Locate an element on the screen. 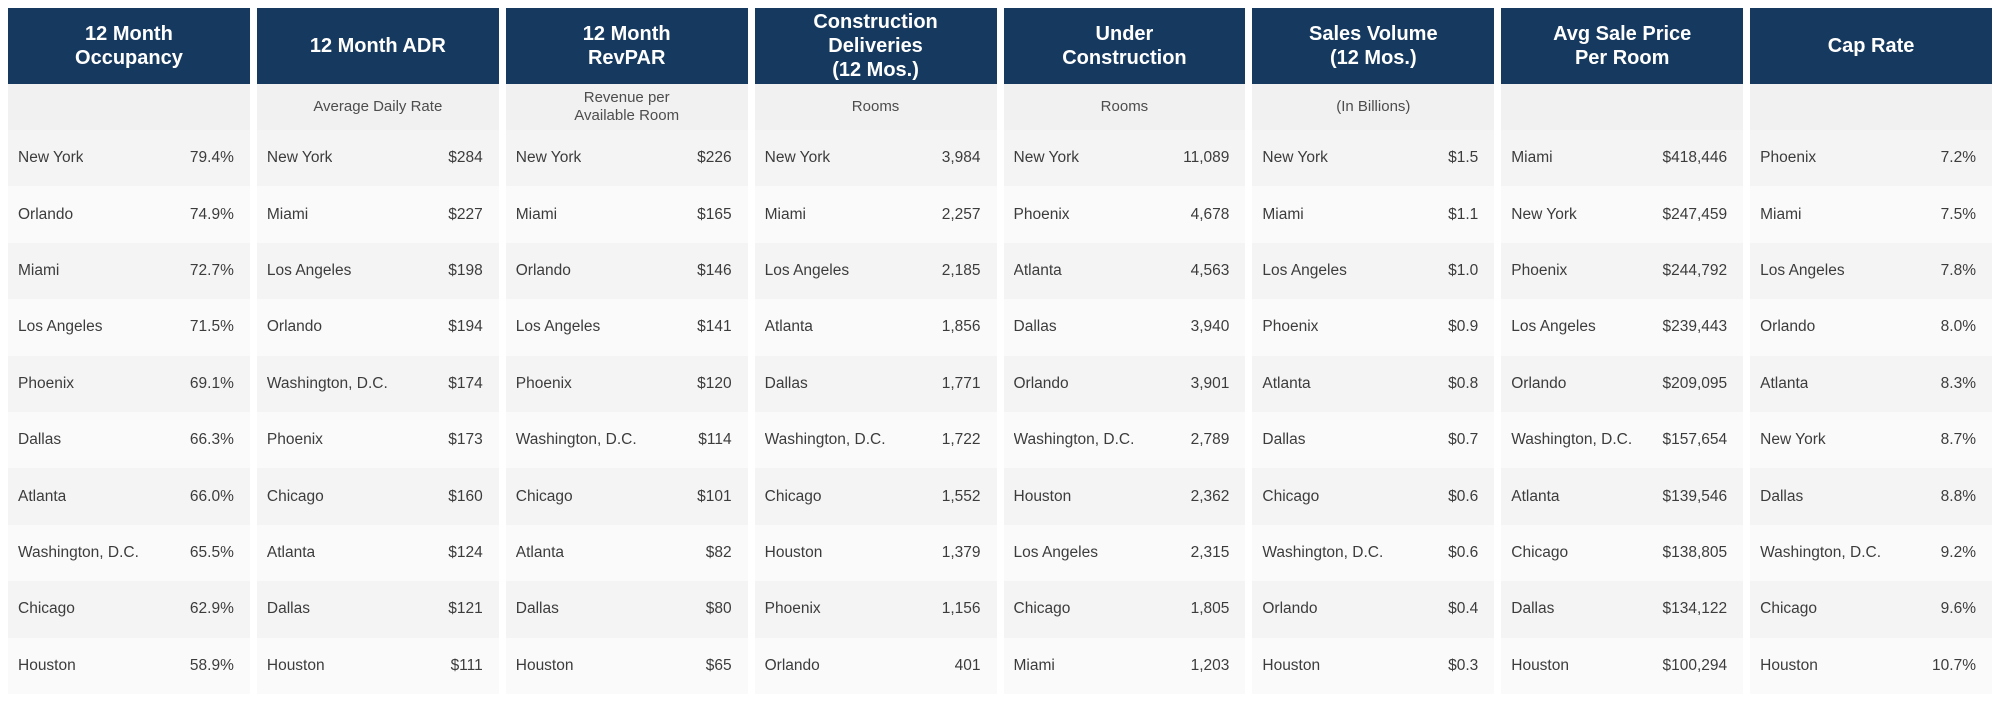 Image resolution: width=2000 pixels, height=704 pixels. metric-value: $209,095 is located at coordinates (1695, 383).